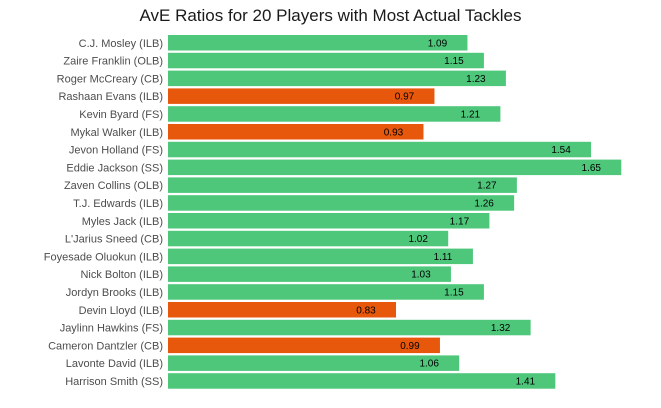 The height and width of the screenshot is (408, 661). I want to click on bar-value-label: 1.27, so click(487, 186).